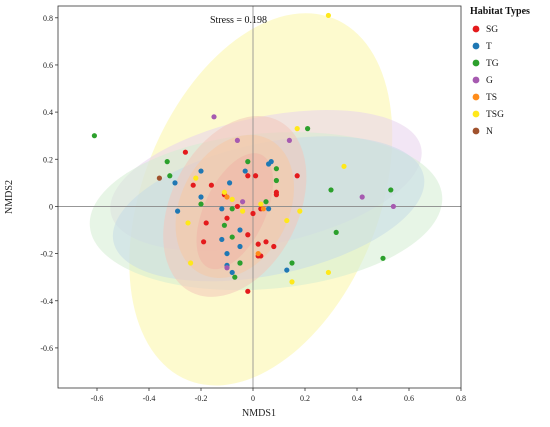 This screenshot has width=550, height=427. I want to click on y-tick-label: -0.4, so click(46, 301).